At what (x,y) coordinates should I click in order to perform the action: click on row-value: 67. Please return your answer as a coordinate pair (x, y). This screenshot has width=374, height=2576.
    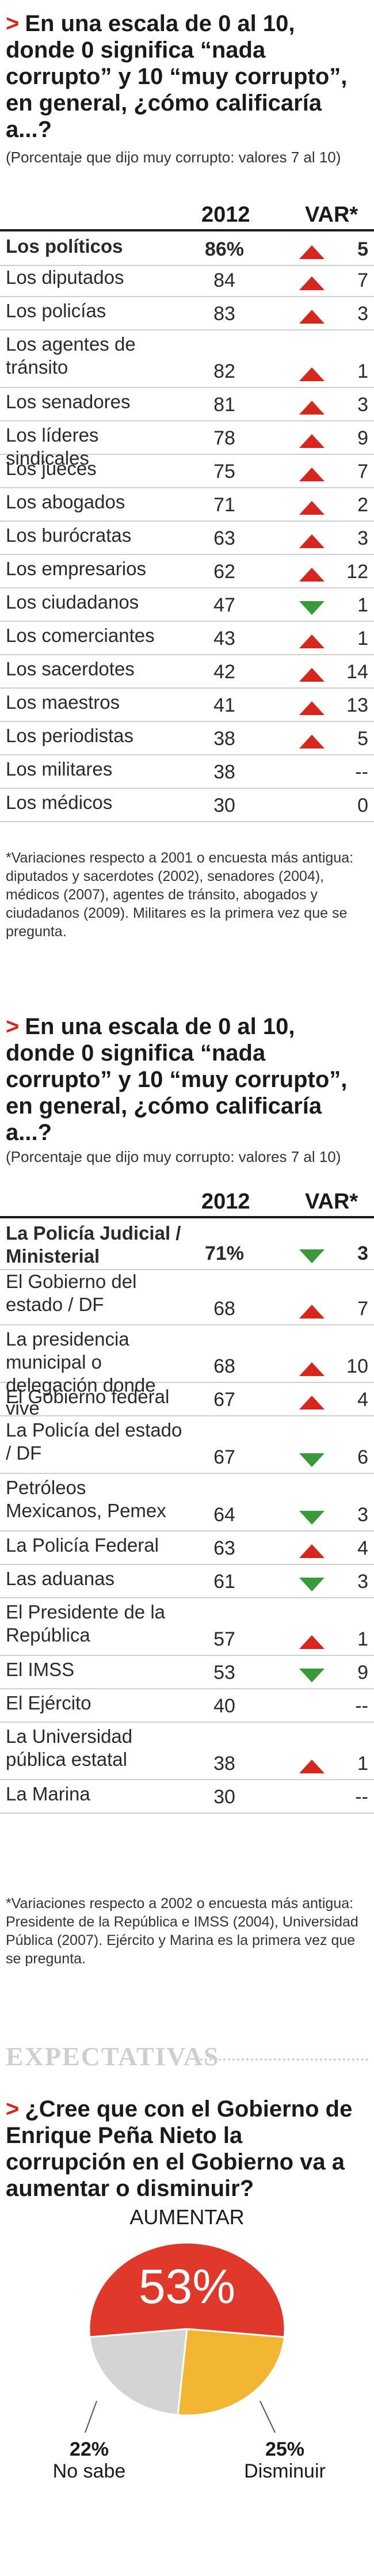
    Looking at the image, I should click on (224, 1457).